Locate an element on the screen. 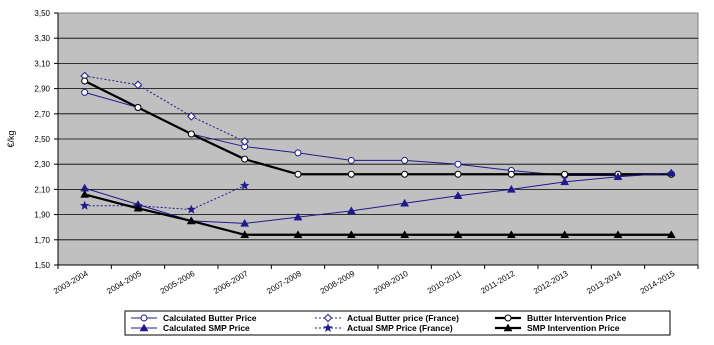 This screenshot has height=345, width=714. y-tick-label: 1,50 is located at coordinates (42, 265).